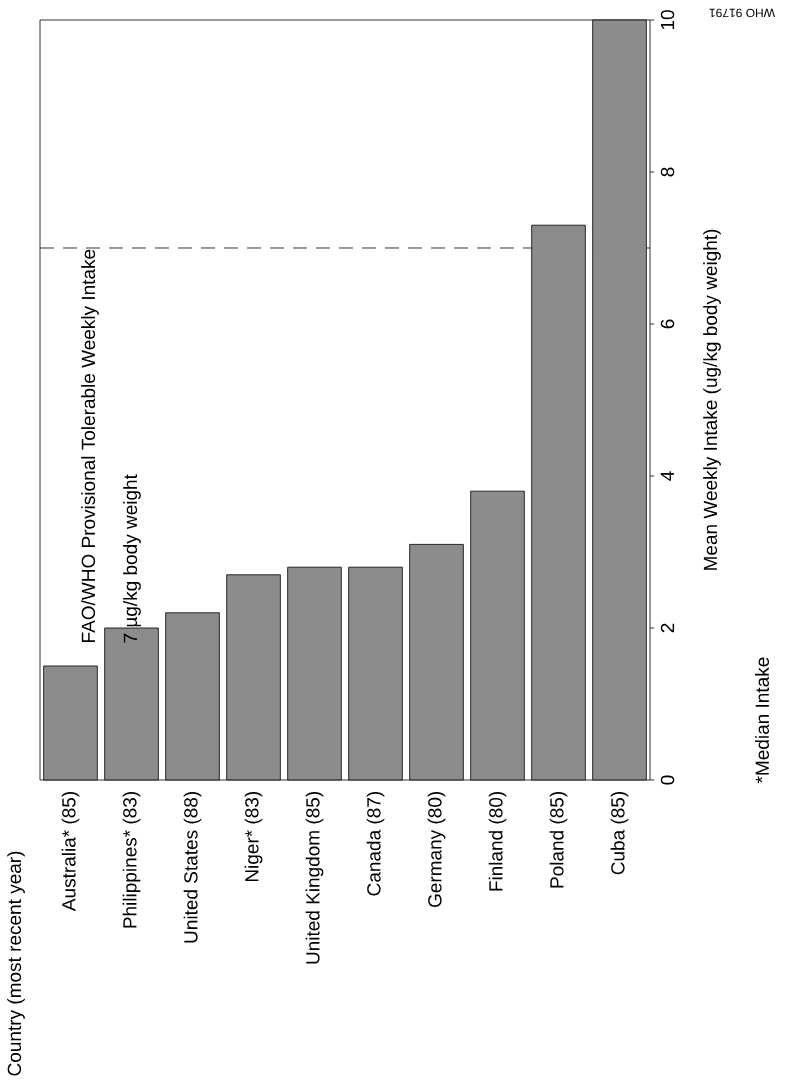 The image size is (786, 1087). I want to click on y-tick-label: 8, so click(667, 172).